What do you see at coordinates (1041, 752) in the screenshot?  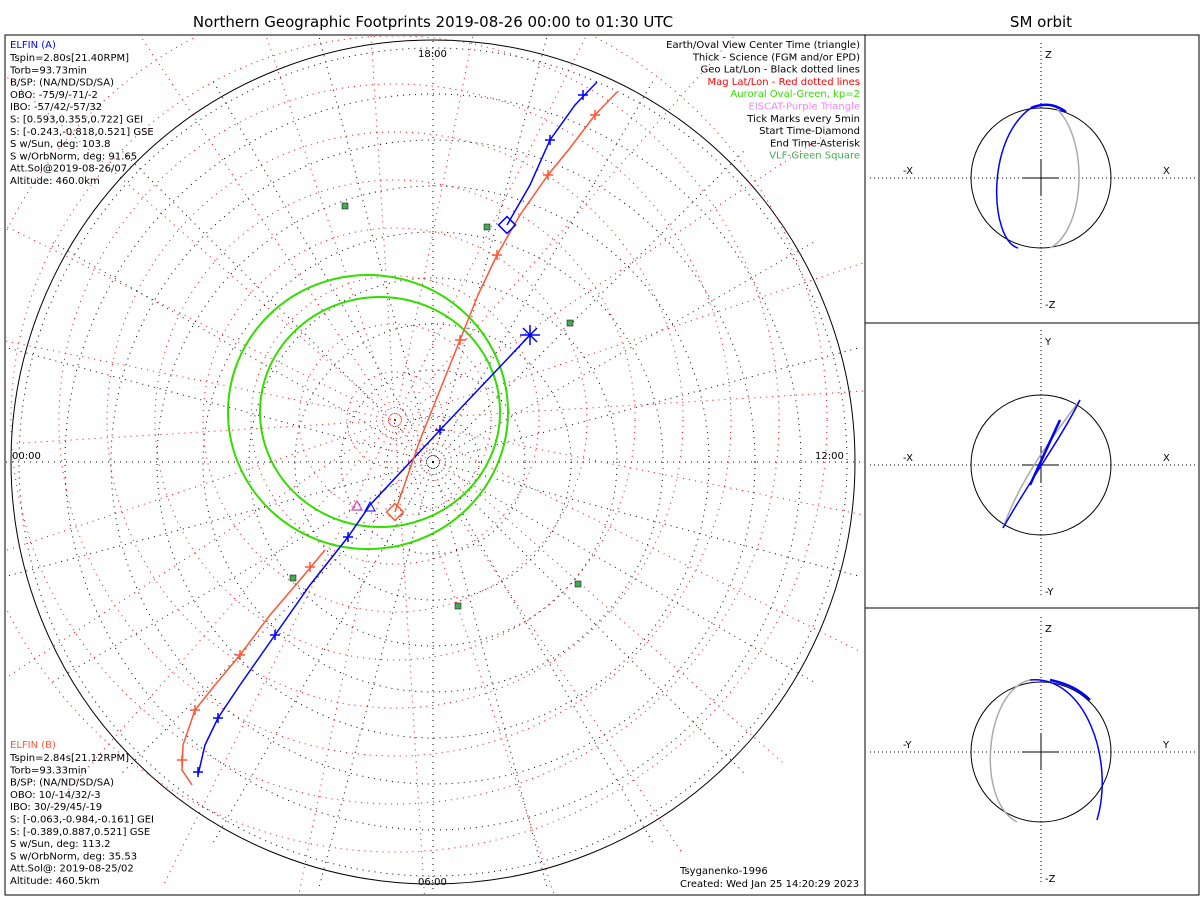 I see `origin-cross` at bounding box center [1041, 752].